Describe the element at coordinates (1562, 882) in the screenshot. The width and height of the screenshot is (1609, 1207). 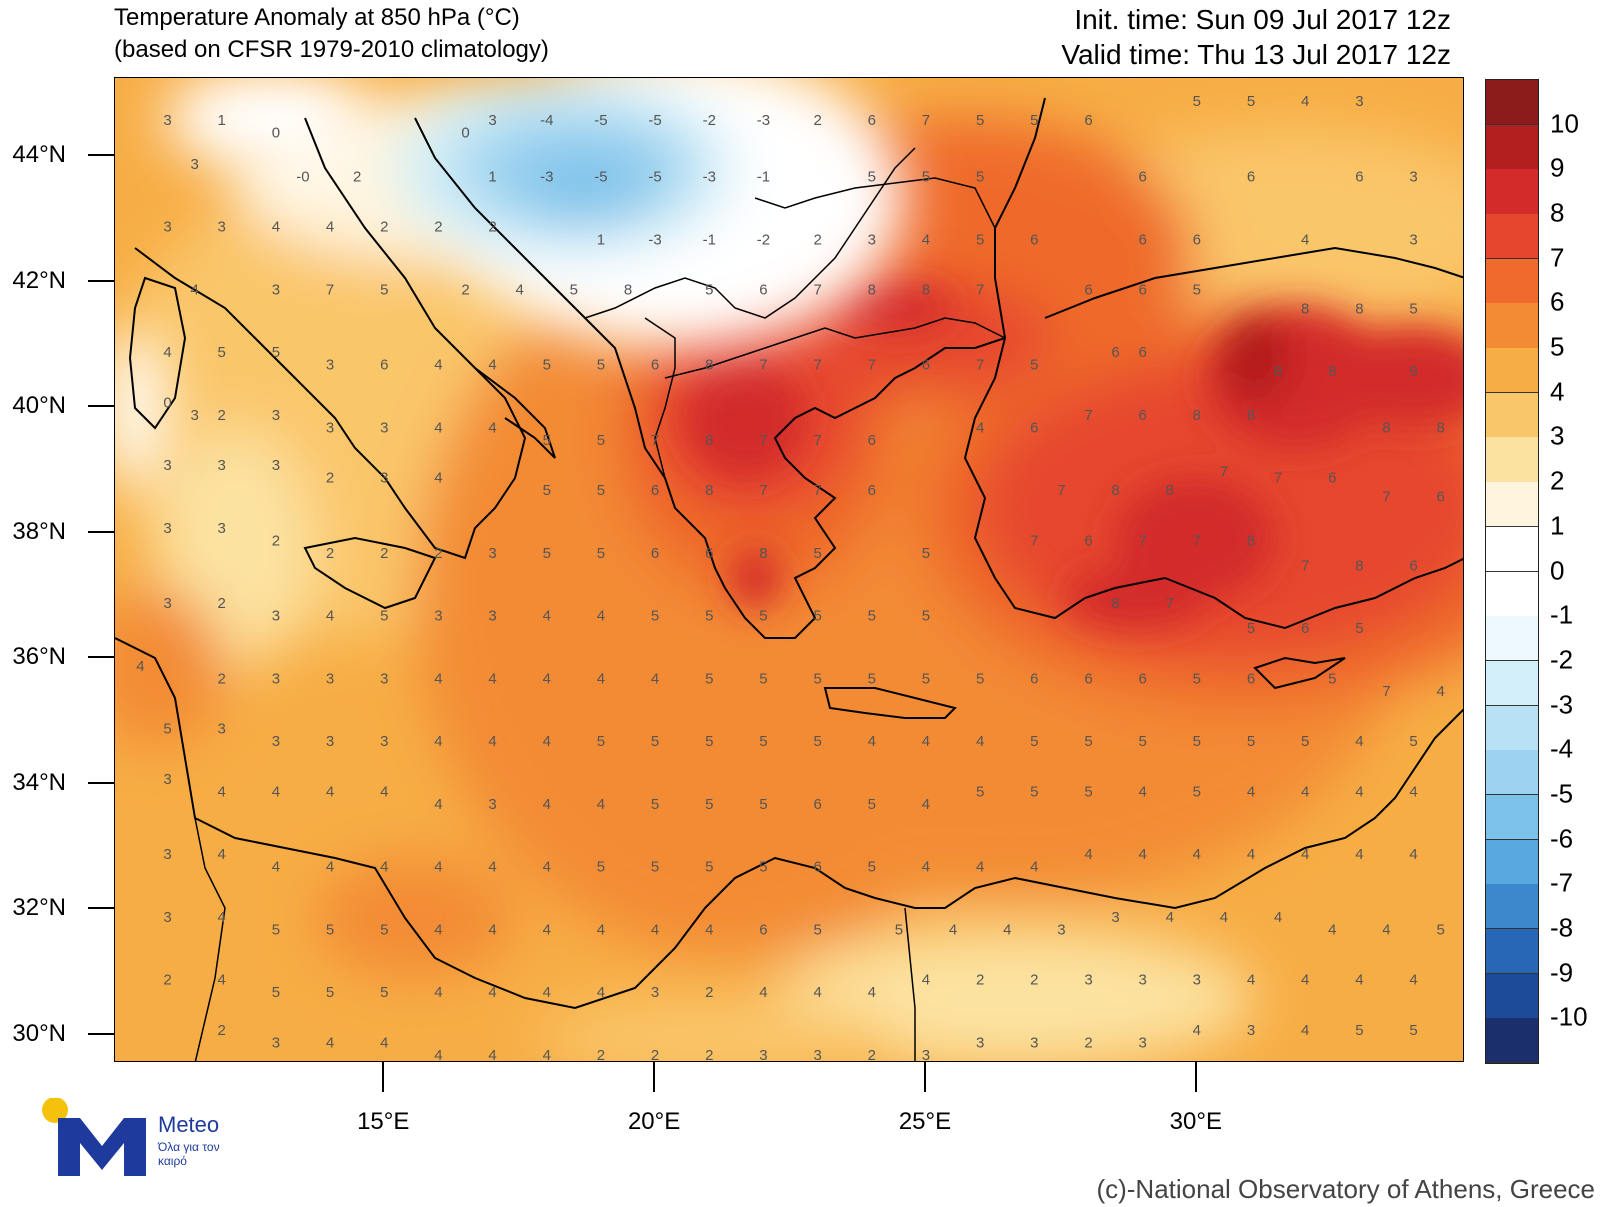
I see `colorbar-level-label: -7` at that location.